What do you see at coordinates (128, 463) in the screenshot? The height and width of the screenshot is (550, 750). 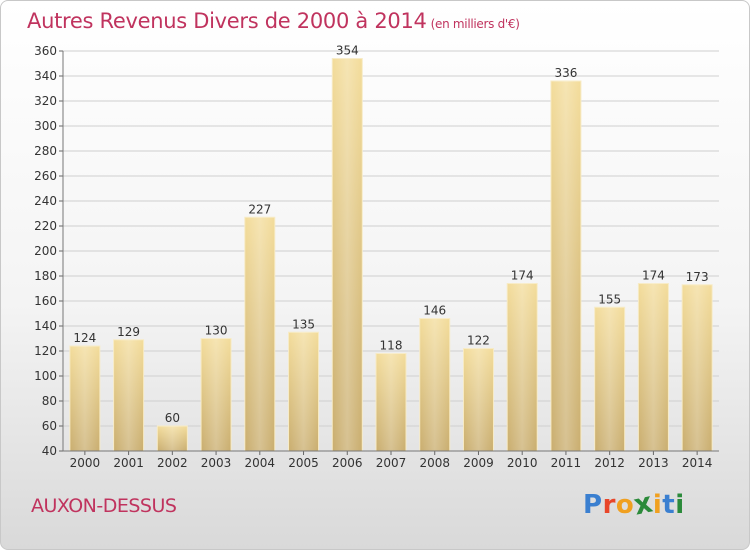 I see `x-tick-label: 2001` at bounding box center [128, 463].